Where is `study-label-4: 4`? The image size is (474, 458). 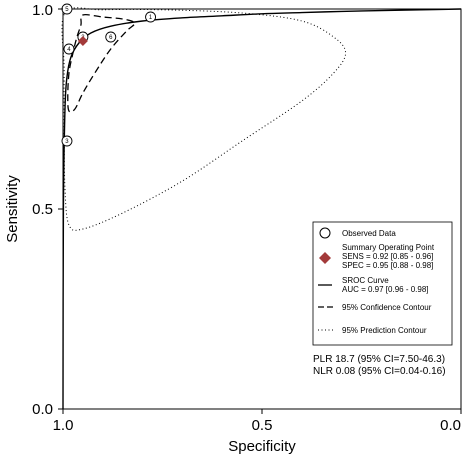 study-label-4: 4 is located at coordinates (69, 50).